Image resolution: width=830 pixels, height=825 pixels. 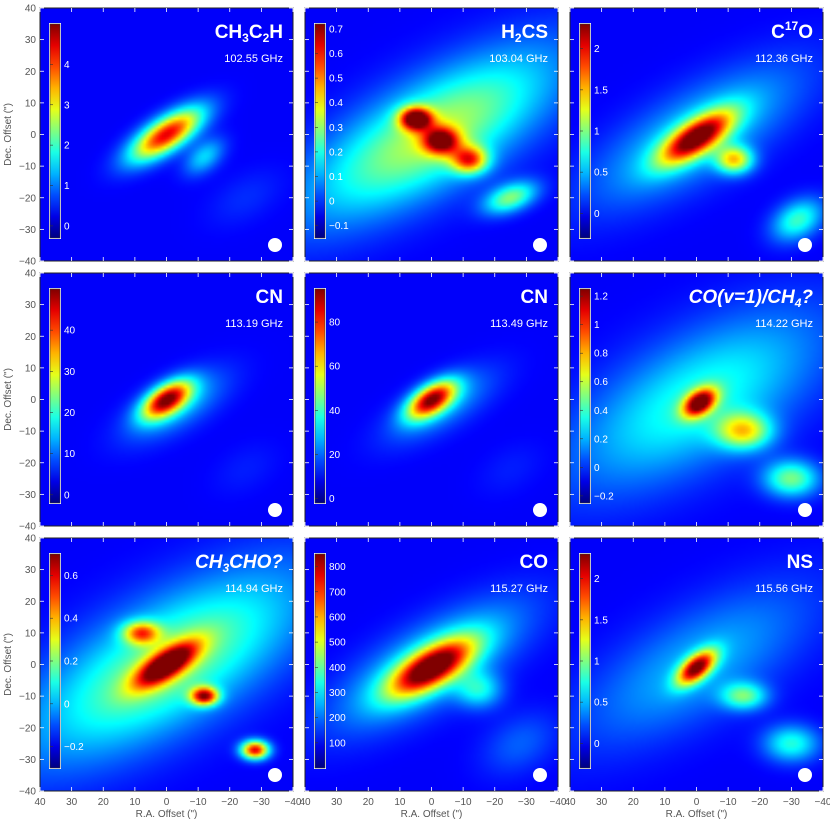 I want to click on y-tick-label: 0, so click(x=33, y=665).